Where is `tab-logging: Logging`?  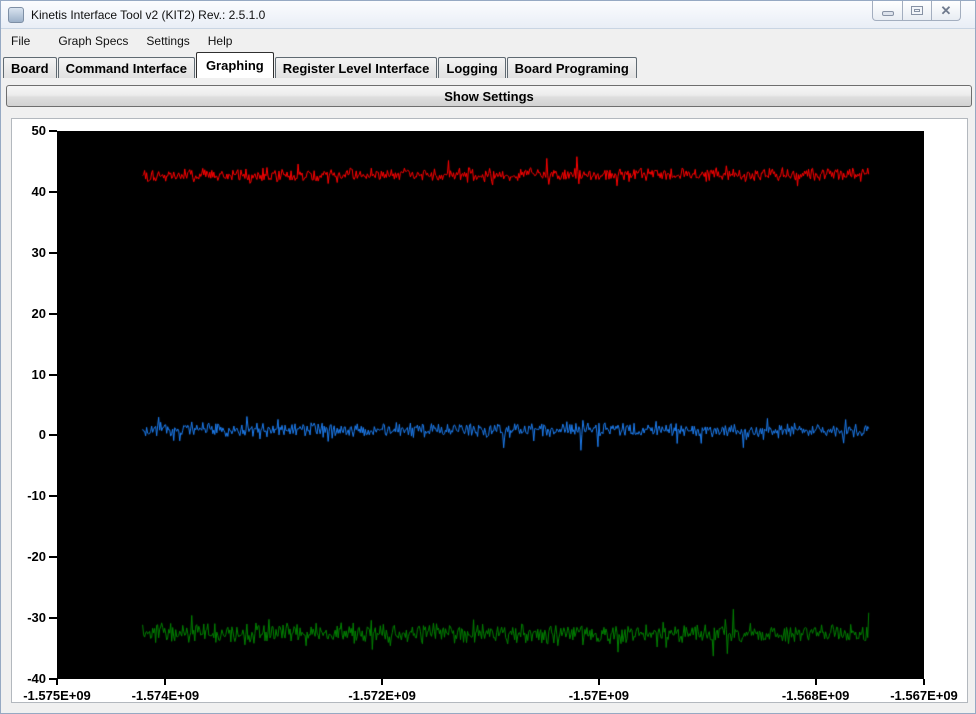
tab-logging: Logging is located at coordinates (472, 67).